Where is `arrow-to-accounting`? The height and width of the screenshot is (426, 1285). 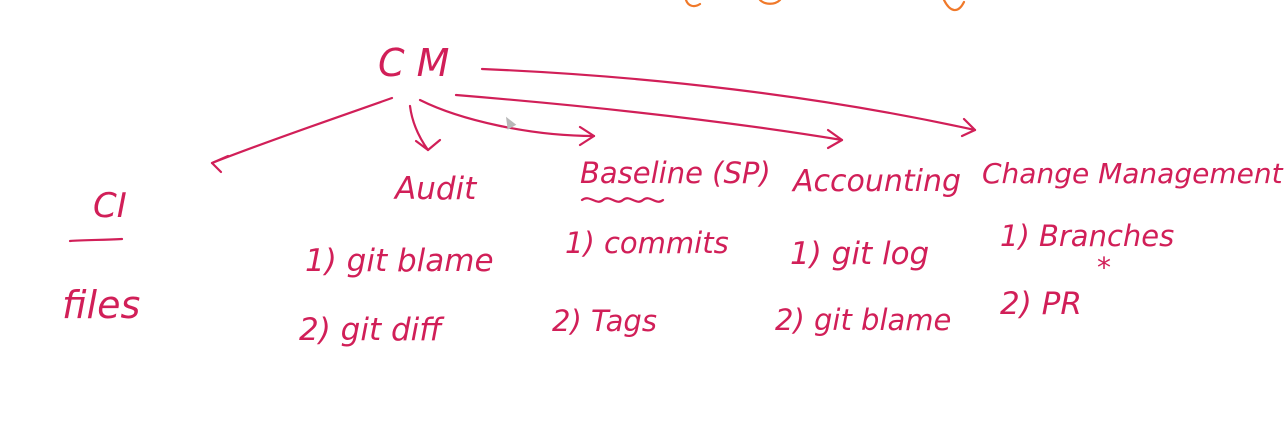
arrow-to-accounting is located at coordinates (649, 117).